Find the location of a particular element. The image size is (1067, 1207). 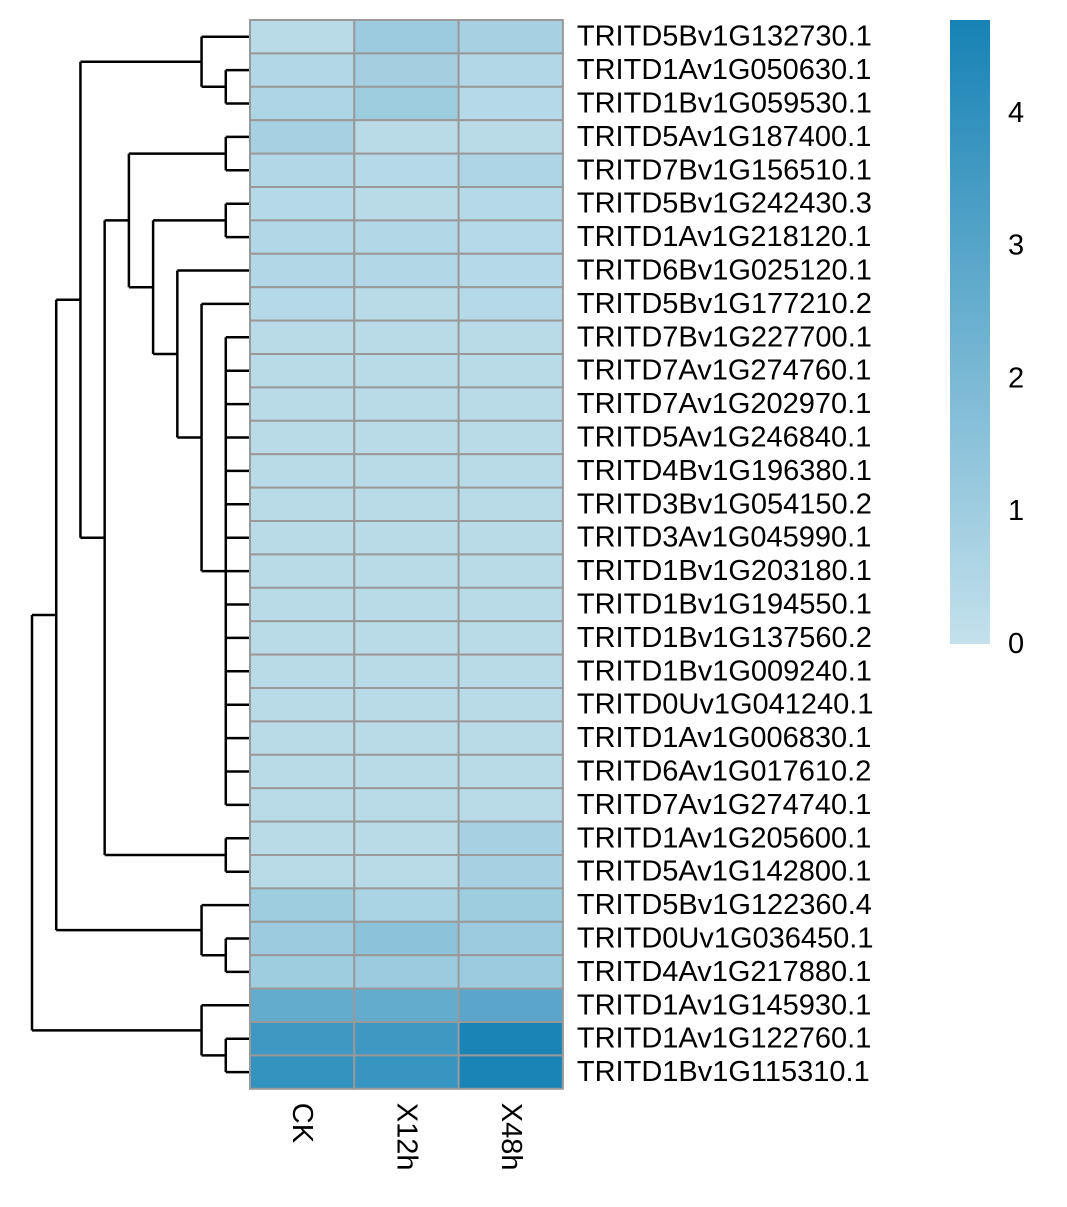

color-legend: 0 1 2 3 4 is located at coordinates (987, 340).